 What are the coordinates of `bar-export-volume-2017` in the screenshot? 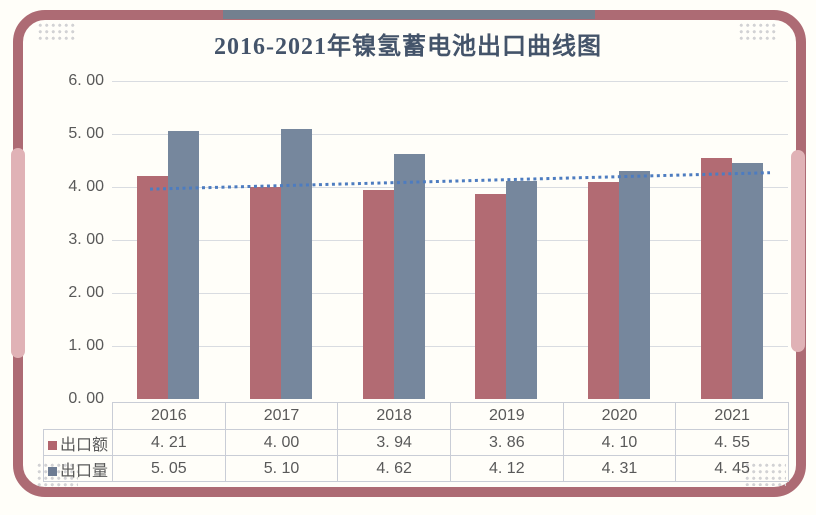 It's located at (296, 263).